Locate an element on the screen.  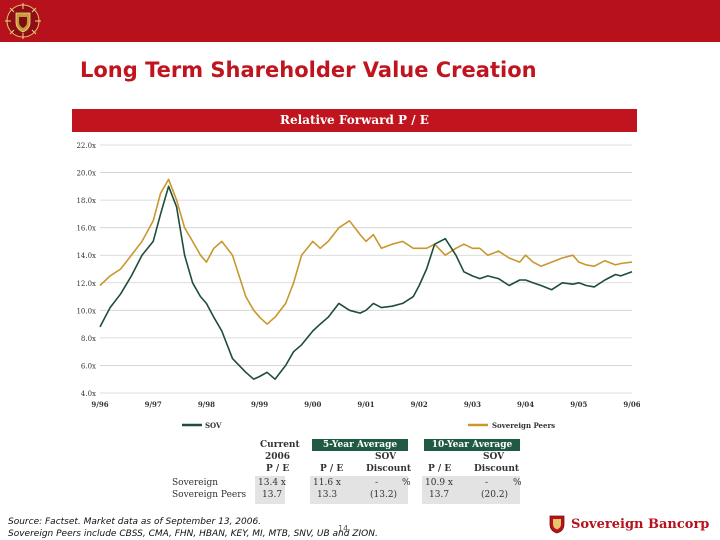
x-tick-label: 9/04 is located at coordinates (525, 404).